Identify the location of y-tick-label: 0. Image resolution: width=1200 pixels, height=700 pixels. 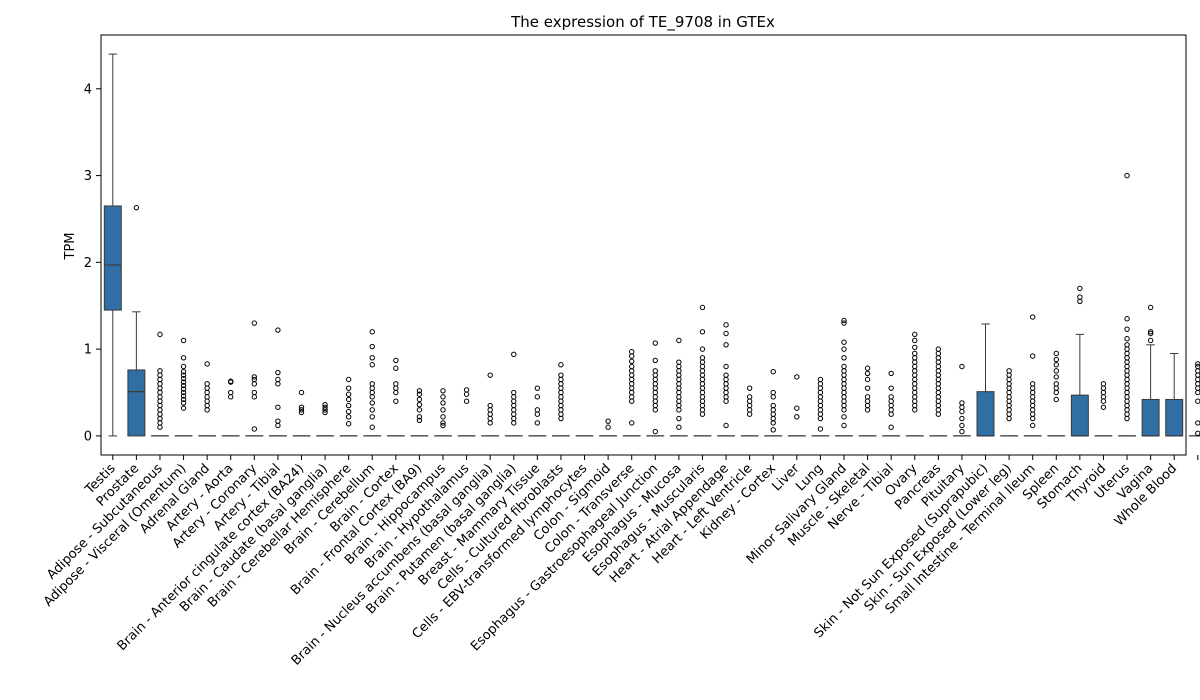
(88, 436).